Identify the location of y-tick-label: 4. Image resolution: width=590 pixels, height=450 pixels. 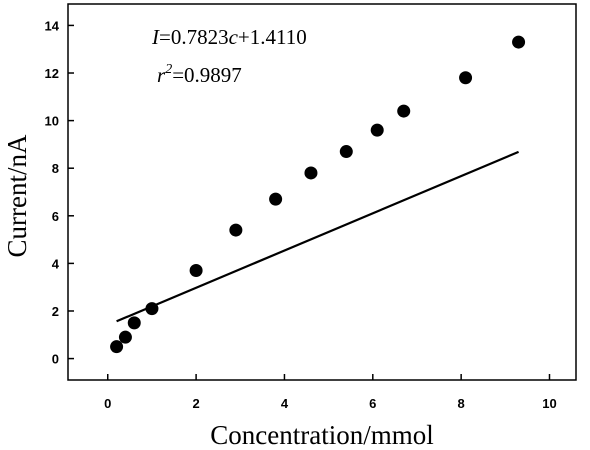
(56, 263).